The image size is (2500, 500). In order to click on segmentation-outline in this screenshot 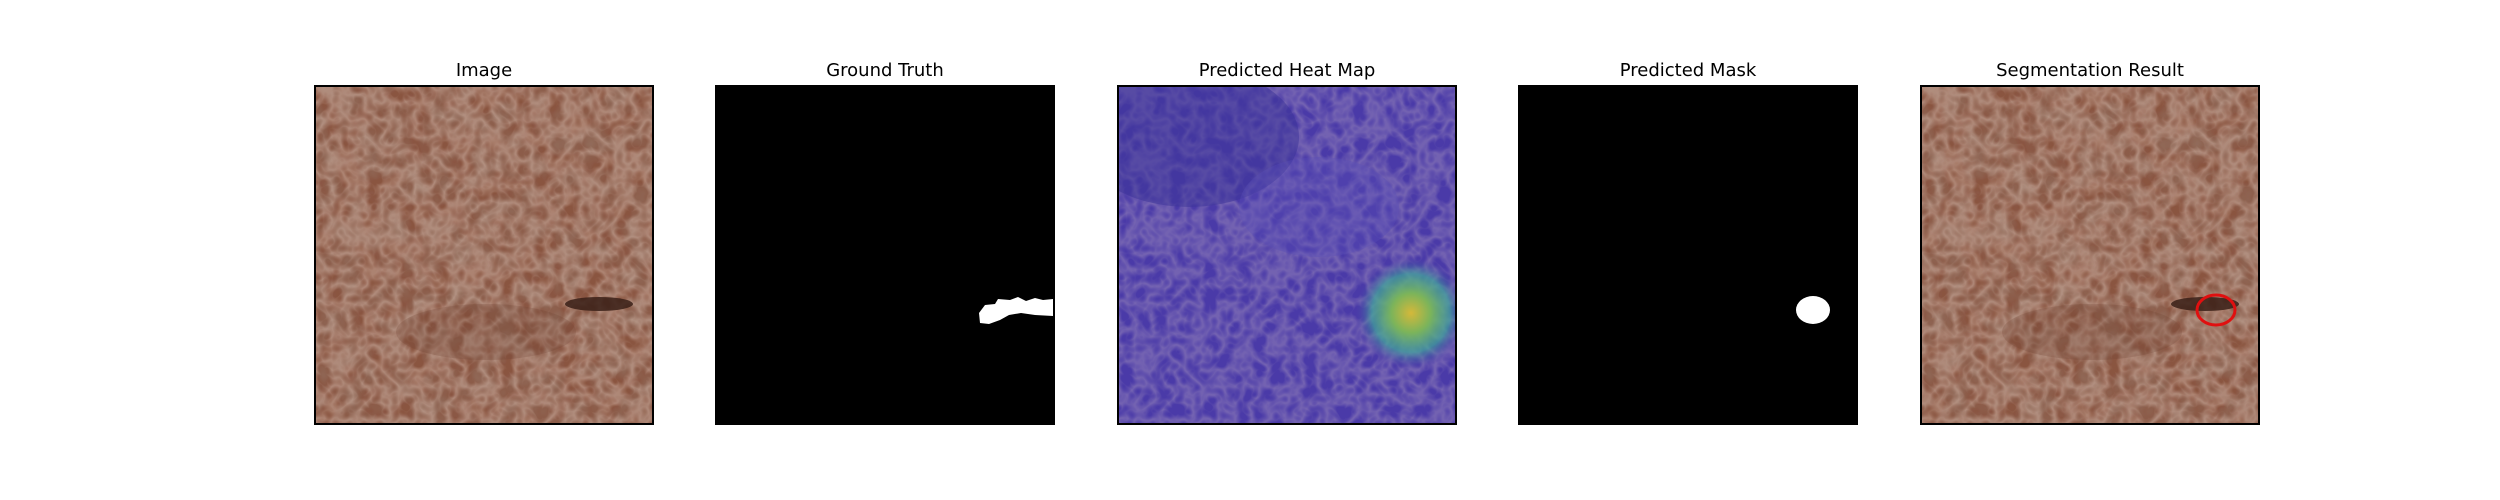, I will do `click(2216, 310)`.